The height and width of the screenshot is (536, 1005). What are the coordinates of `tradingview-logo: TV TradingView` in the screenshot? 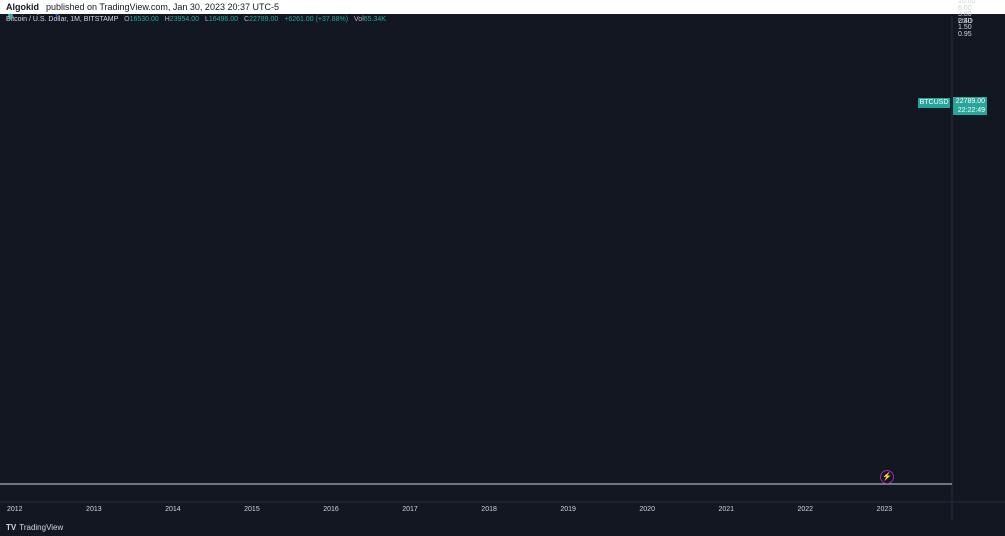 It's located at (34, 527).